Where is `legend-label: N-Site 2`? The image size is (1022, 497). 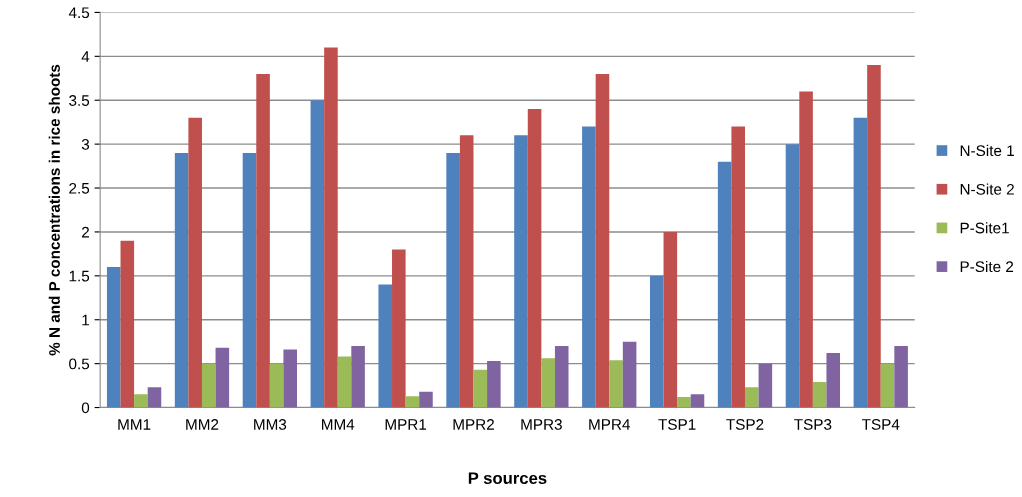 legend-label: N-Site 2 is located at coordinates (987, 189).